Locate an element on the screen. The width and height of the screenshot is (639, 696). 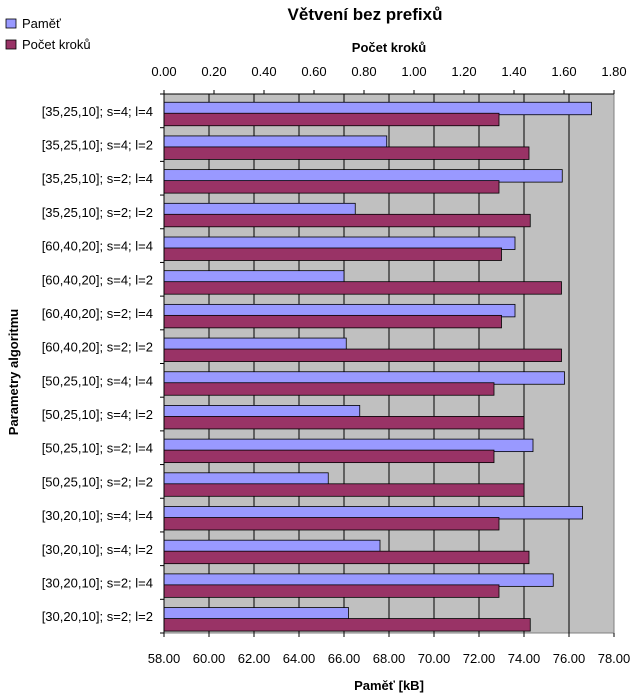
bottom-tick-label: 68.00 is located at coordinates (389, 658).